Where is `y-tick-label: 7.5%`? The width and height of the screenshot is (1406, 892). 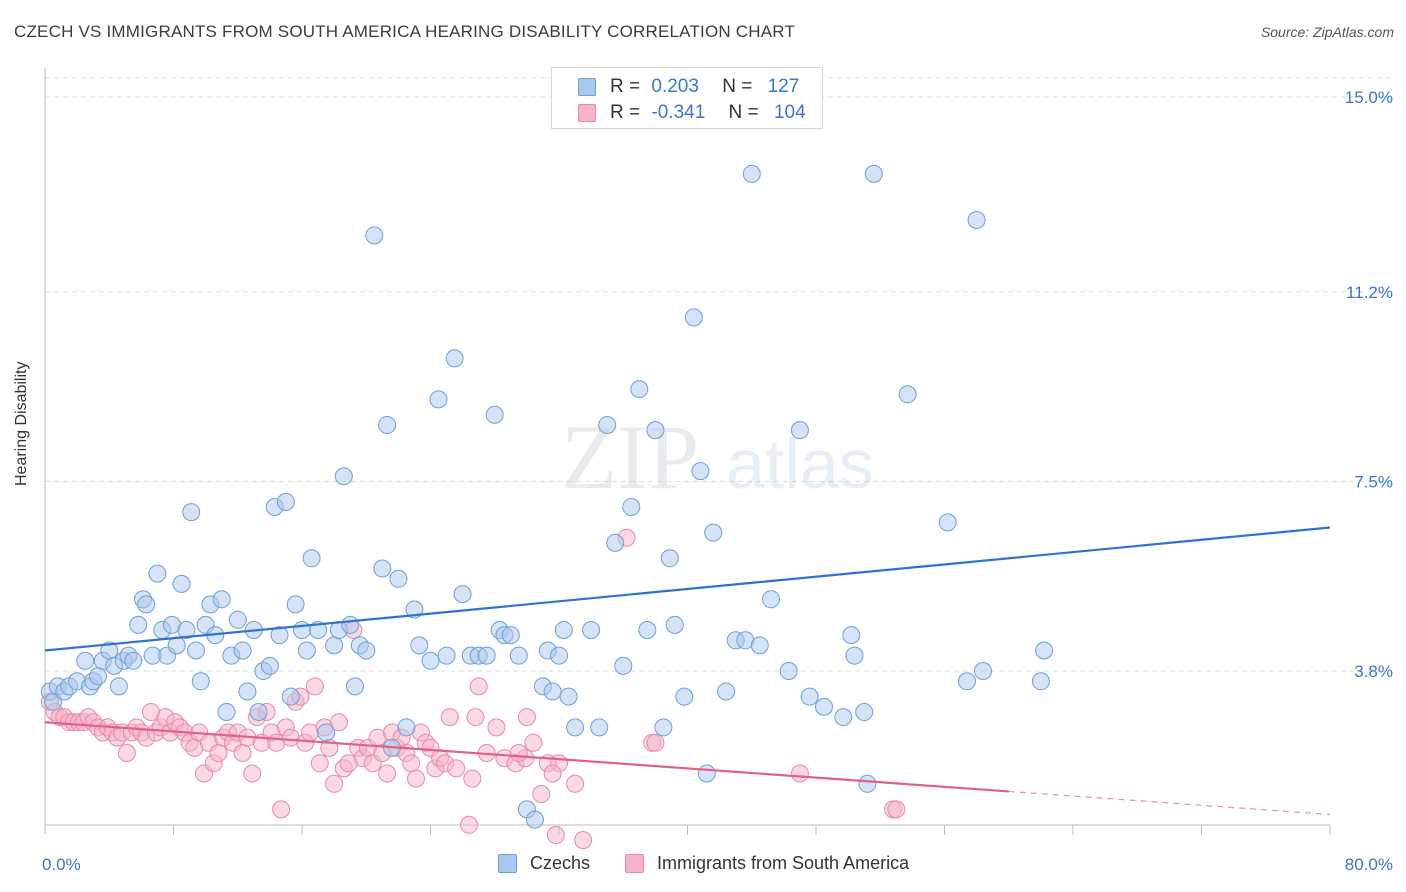 y-tick-label: 7.5% is located at coordinates (1373, 481).